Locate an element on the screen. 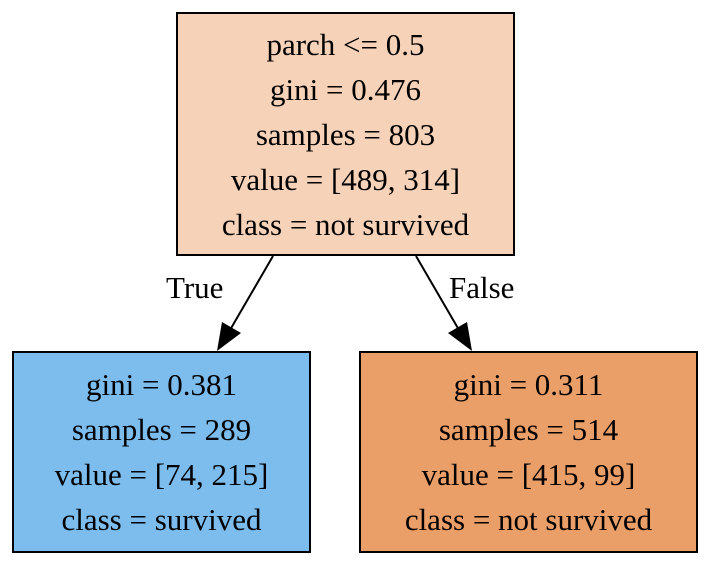 The height and width of the screenshot is (562, 708). root-samples: samples = 803 is located at coordinates (345, 134).